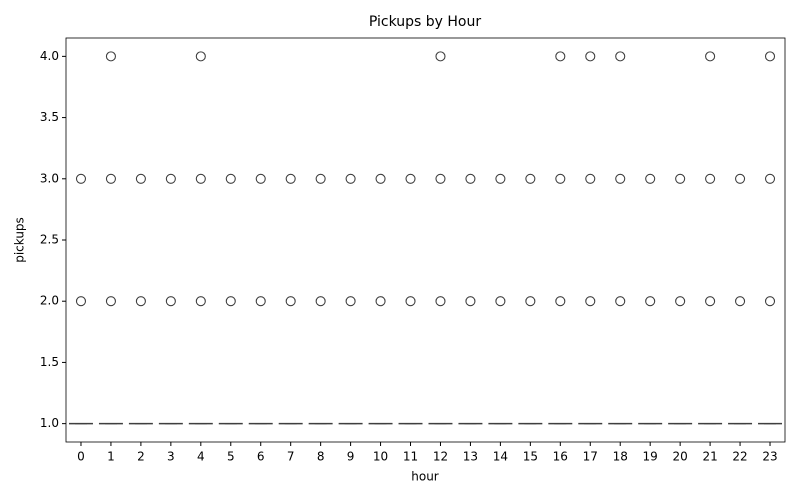 The image size is (800, 500). I want to click on x-tick-label: 16, so click(560, 457).